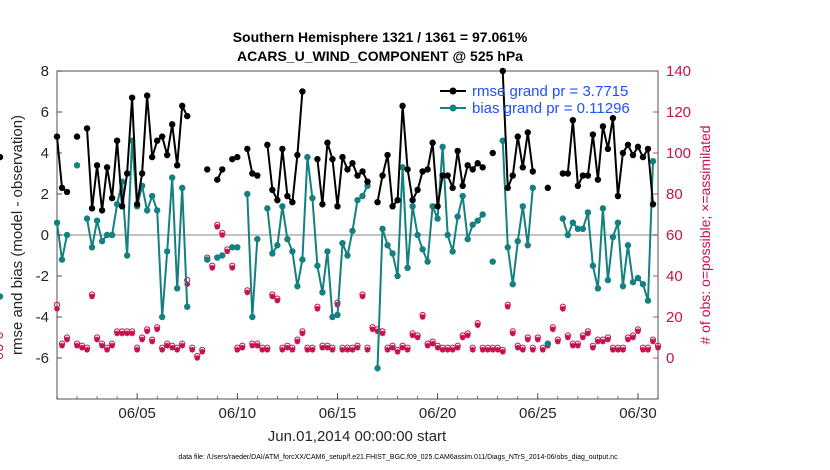 Image resolution: width=830 pixels, height=470 pixels. I want to click on x-tick-label: 06/05, so click(137, 413).